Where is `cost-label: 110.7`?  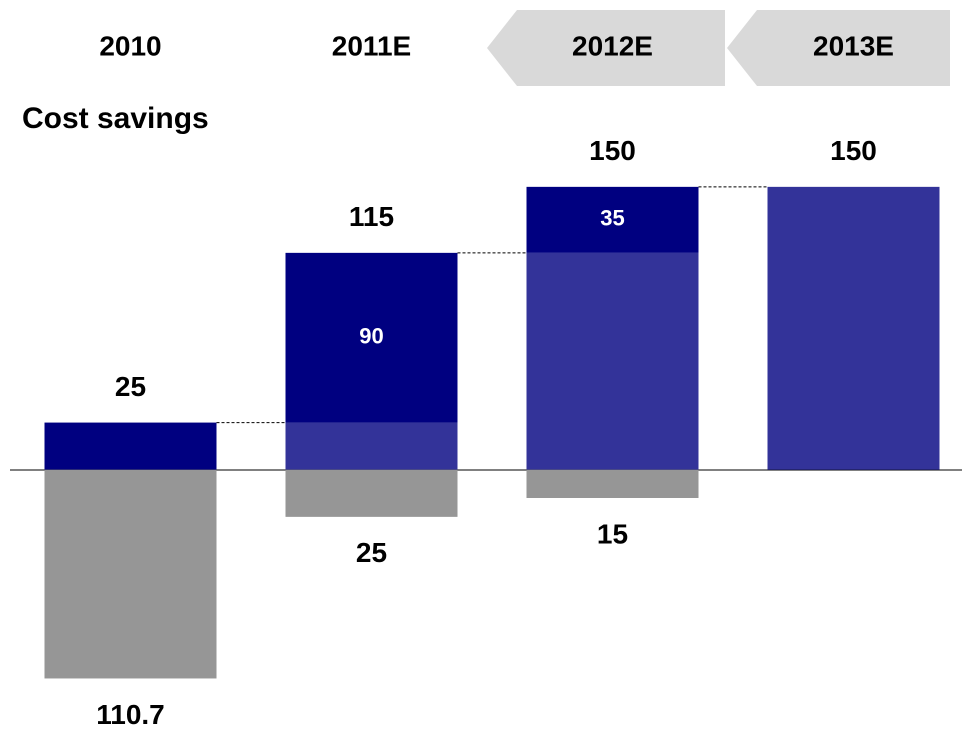 cost-label: 110.7 is located at coordinates (130, 714).